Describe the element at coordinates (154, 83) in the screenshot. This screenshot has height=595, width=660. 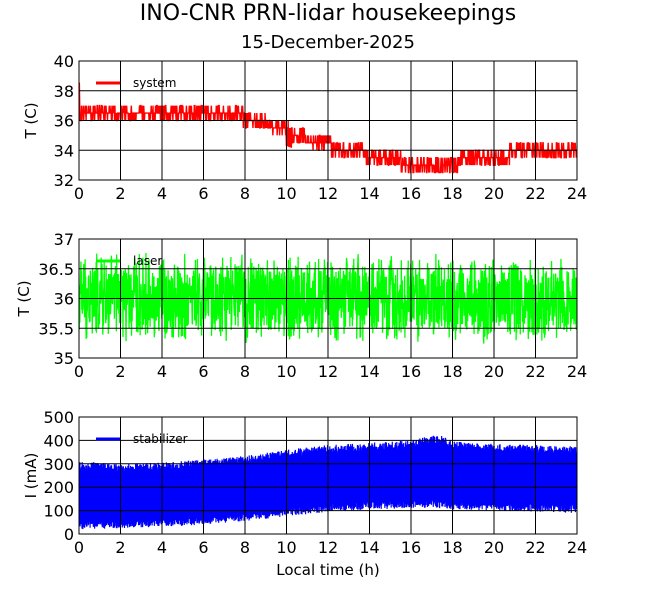
I see `legend-label-system: system` at that location.